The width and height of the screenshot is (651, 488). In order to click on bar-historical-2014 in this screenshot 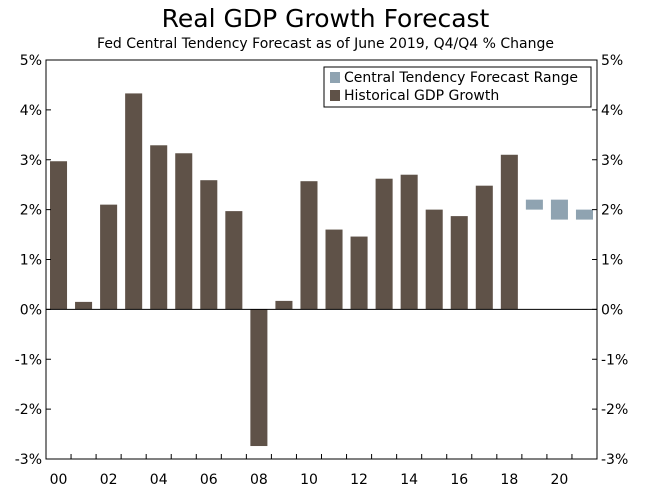, I will do `click(409, 242)`.